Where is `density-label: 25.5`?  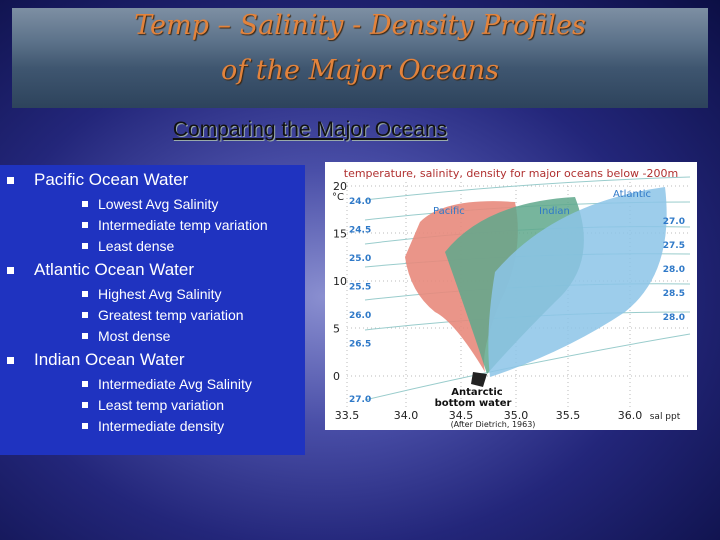
density-label: 25.5 is located at coordinates (360, 288).